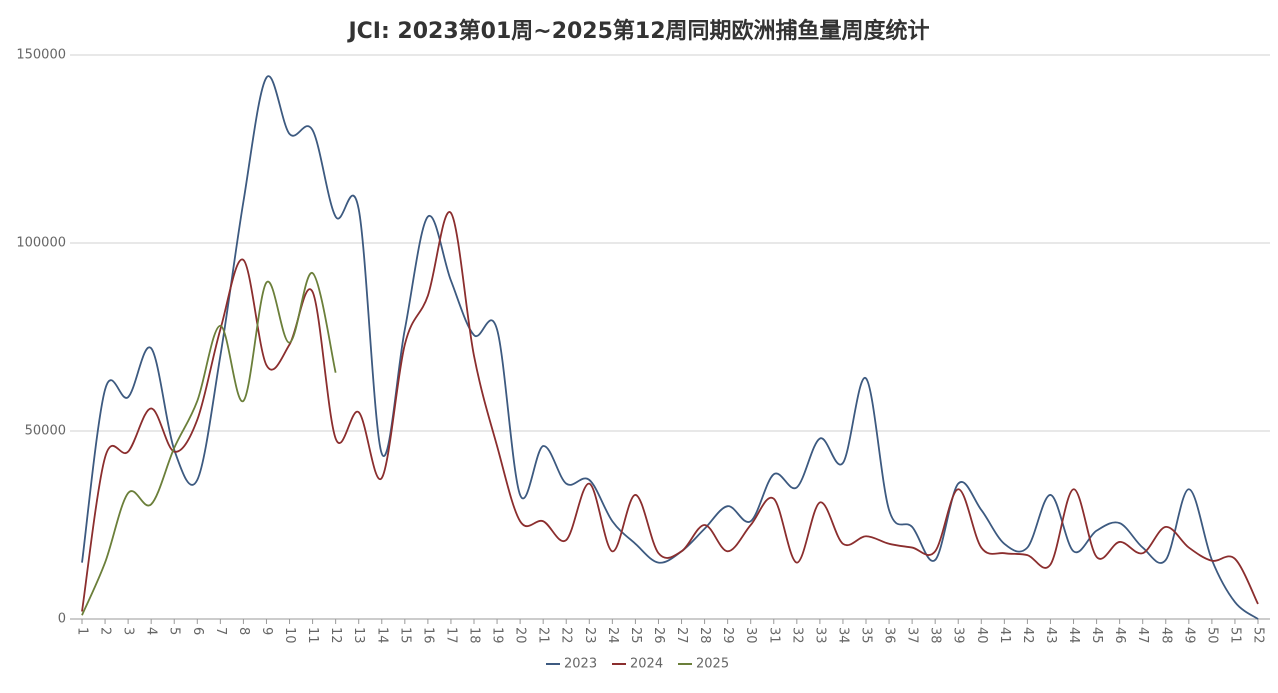  What do you see at coordinates (612, 635) in the screenshot?
I see `x-tick-label: 24` at bounding box center [612, 635].